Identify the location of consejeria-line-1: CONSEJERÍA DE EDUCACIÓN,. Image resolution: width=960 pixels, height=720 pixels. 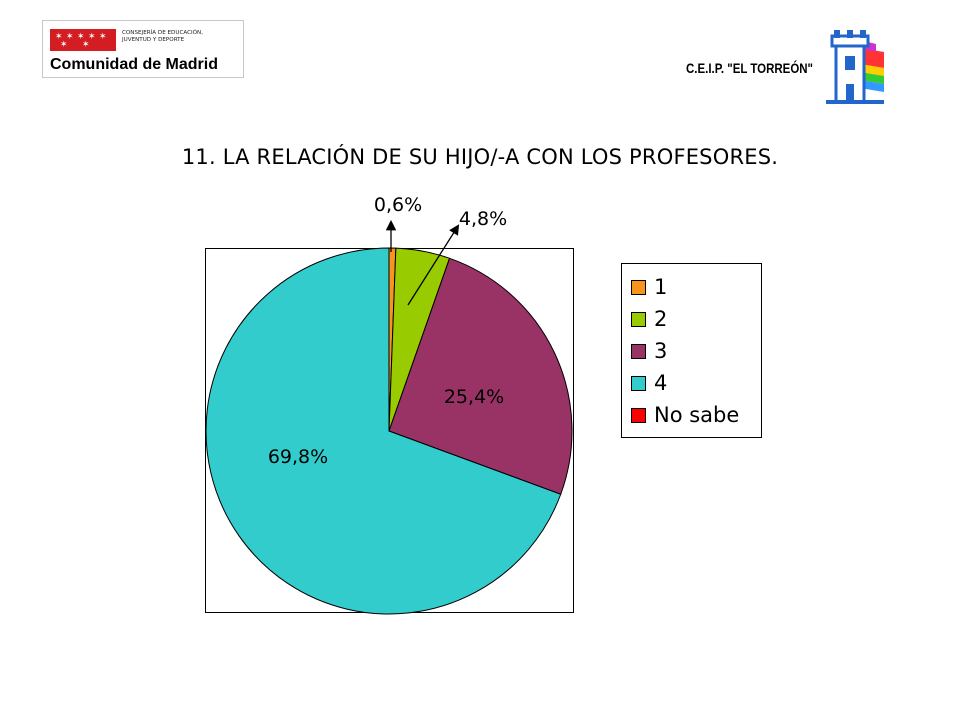
(163, 33).